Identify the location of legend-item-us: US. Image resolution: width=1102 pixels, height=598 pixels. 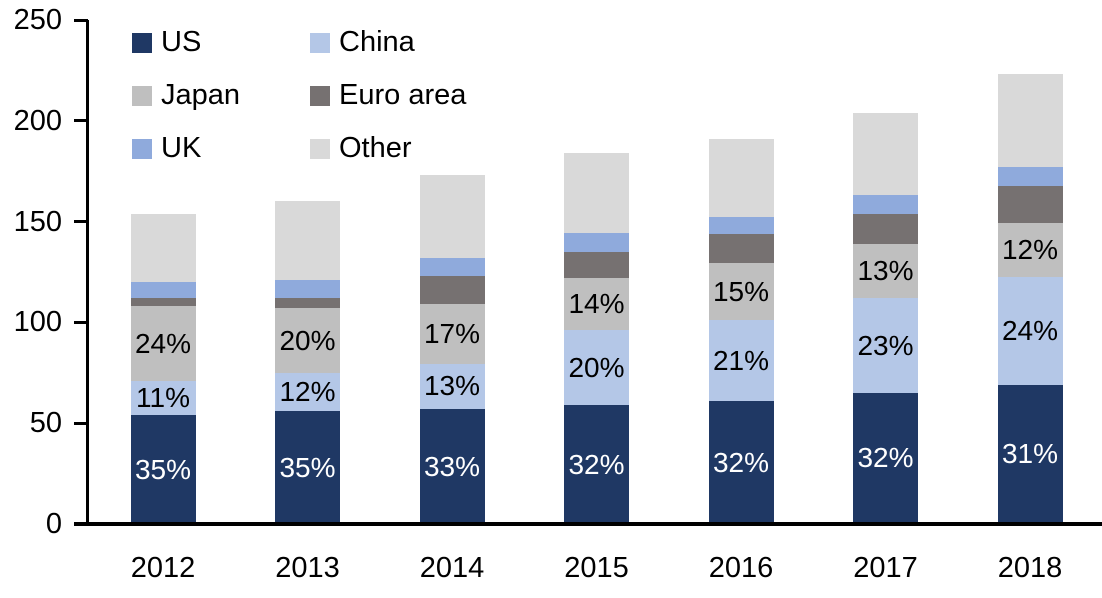
(221, 42).